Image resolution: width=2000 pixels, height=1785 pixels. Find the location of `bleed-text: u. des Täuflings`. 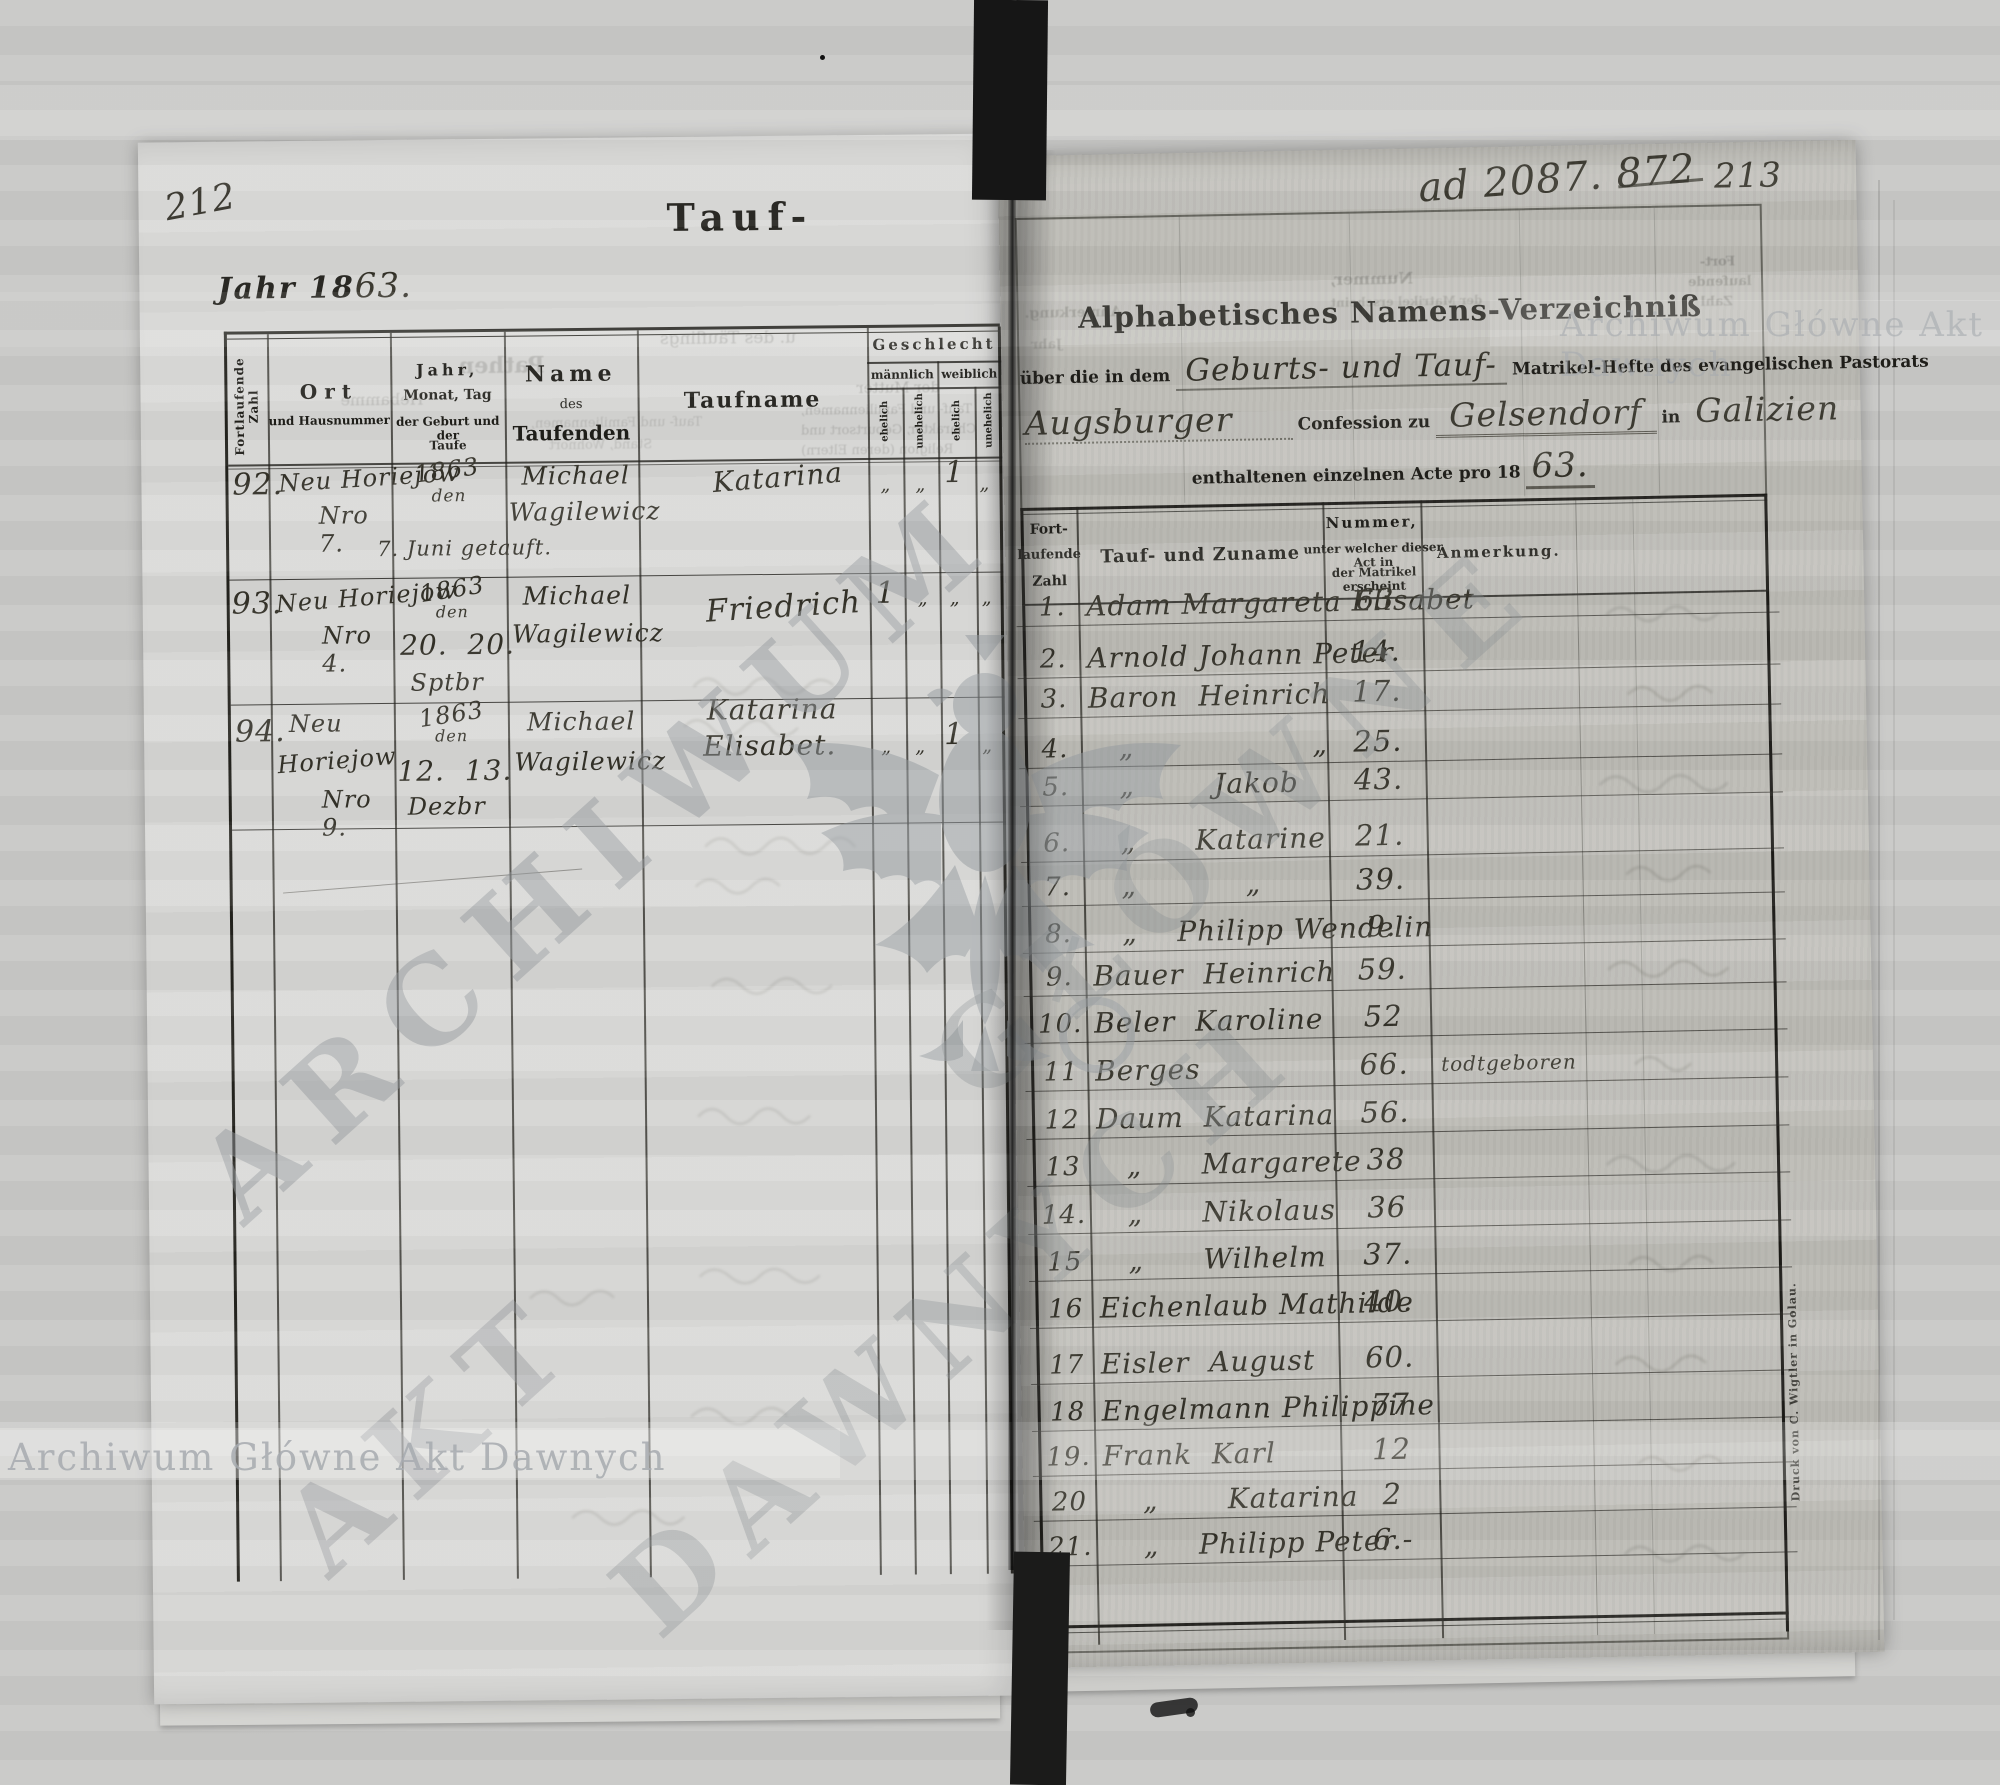

bleed-text: u. des Täuflings is located at coordinates (728, 338).